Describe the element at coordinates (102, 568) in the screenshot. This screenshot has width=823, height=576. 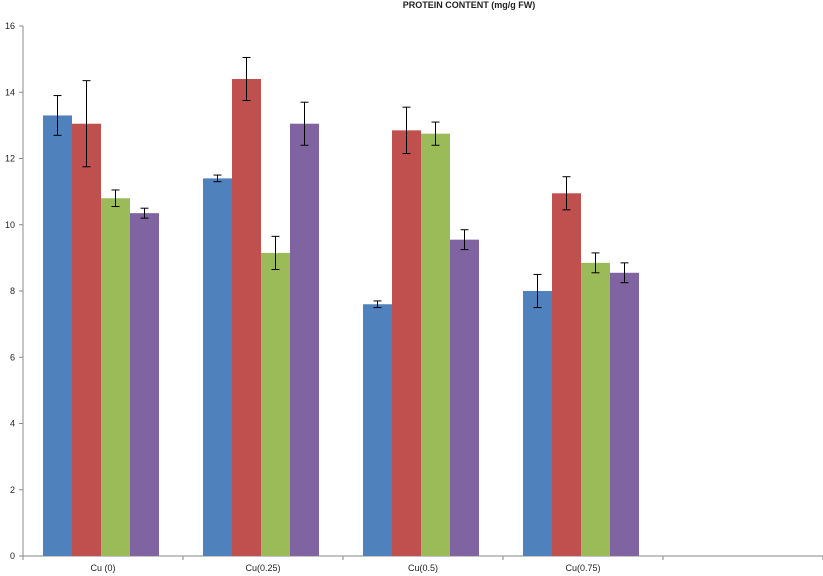
I see `x-category-label: Cu (0)` at that location.